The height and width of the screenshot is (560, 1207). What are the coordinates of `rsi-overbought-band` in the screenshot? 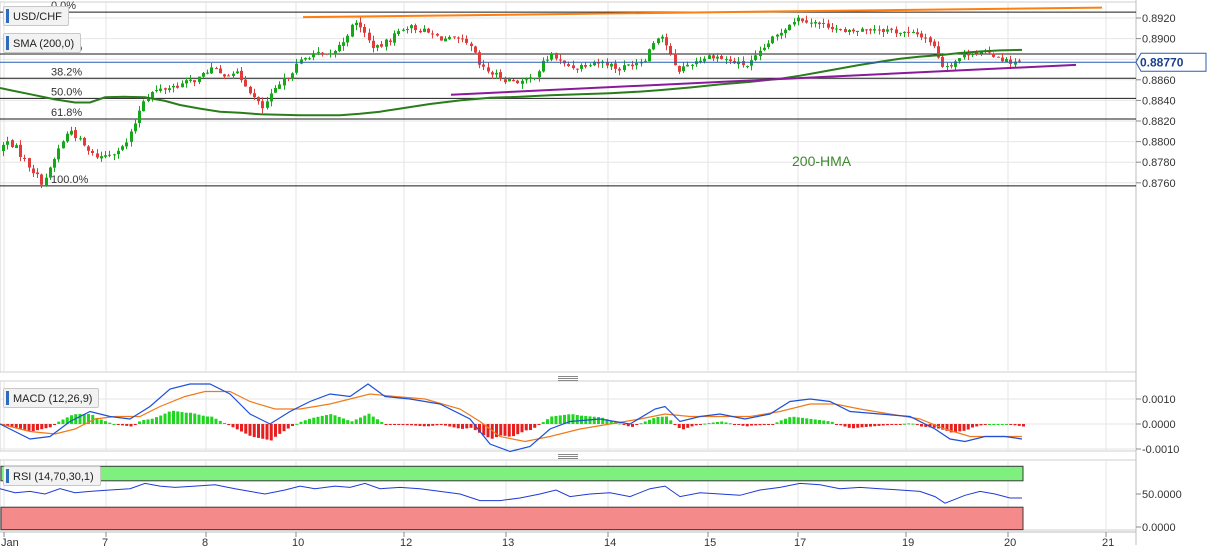 It's located at (512, 473).